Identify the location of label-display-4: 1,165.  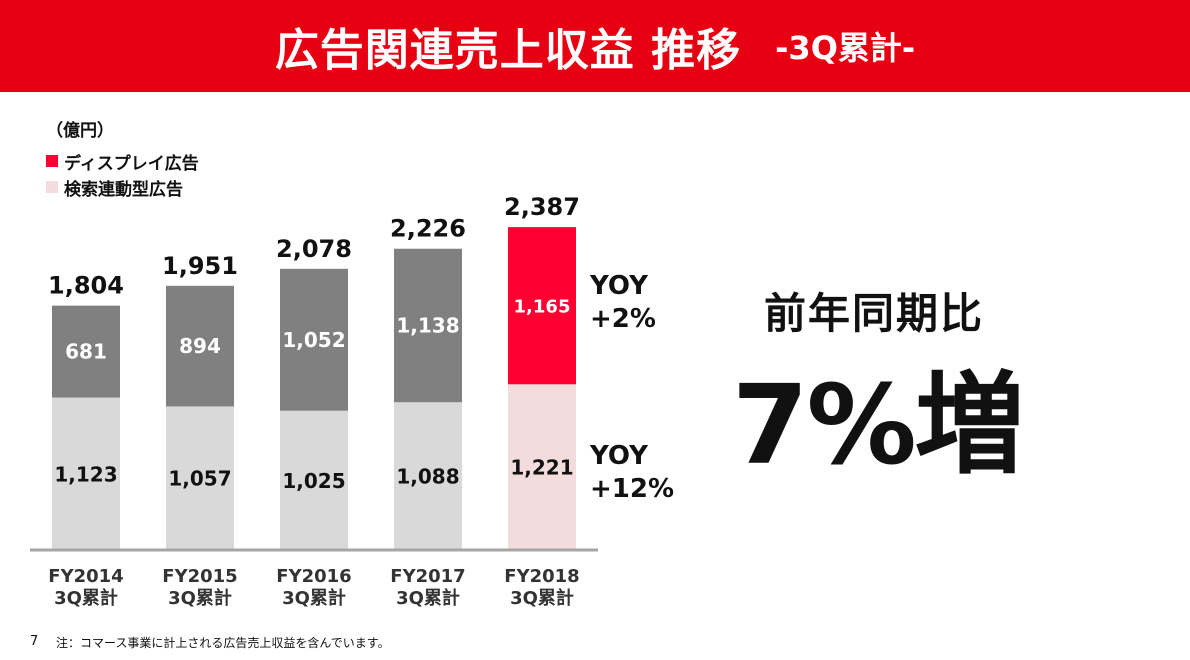
(542, 307).